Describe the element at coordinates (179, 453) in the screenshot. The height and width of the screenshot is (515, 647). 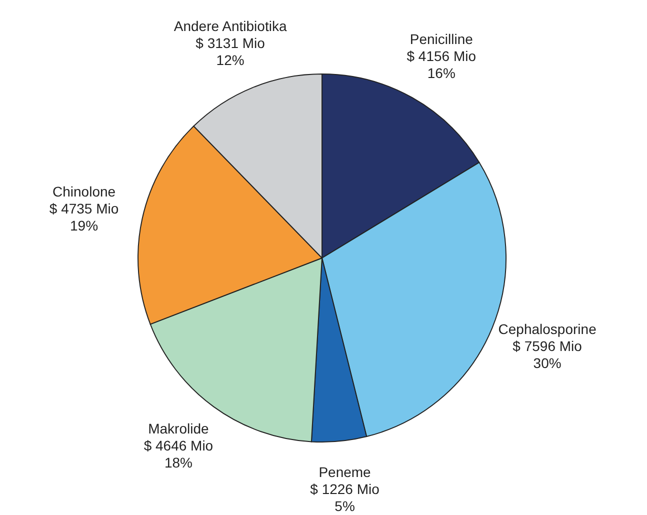
I see `data-label: $ 4646 Mio 18%` at that location.